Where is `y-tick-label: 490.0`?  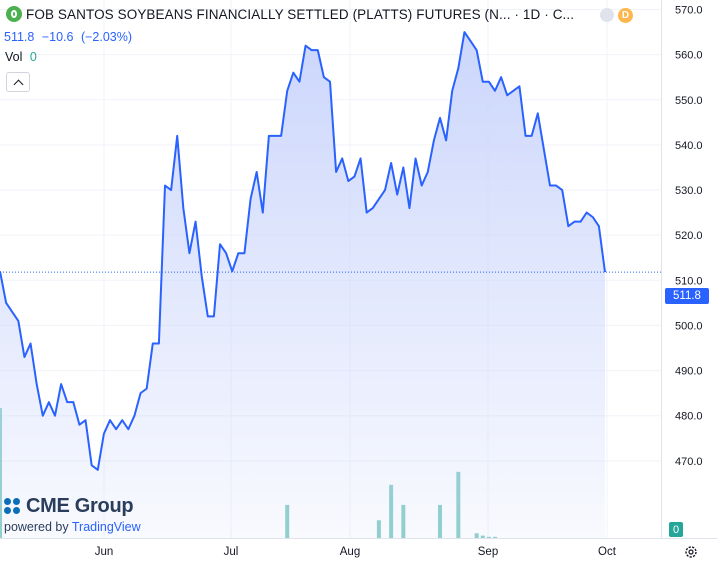
y-tick-label: 490.0 is located at coordinates (689, 372).